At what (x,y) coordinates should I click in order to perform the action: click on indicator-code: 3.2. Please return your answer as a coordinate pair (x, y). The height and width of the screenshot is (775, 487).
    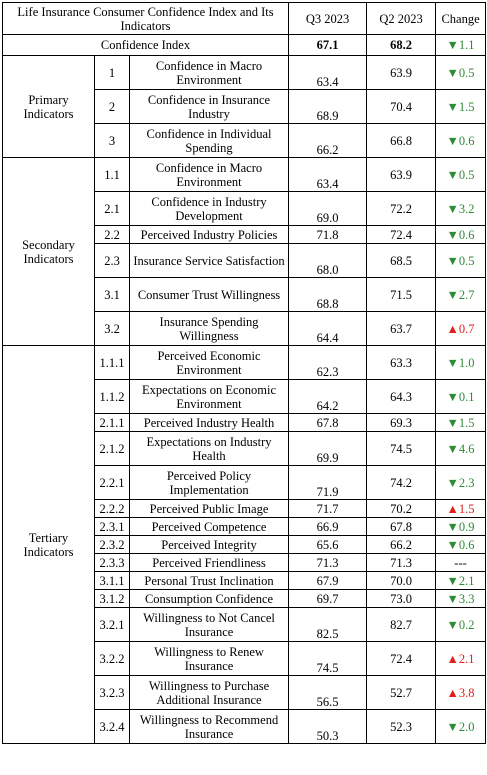
    Looking at the image, I should click on (112, 328).